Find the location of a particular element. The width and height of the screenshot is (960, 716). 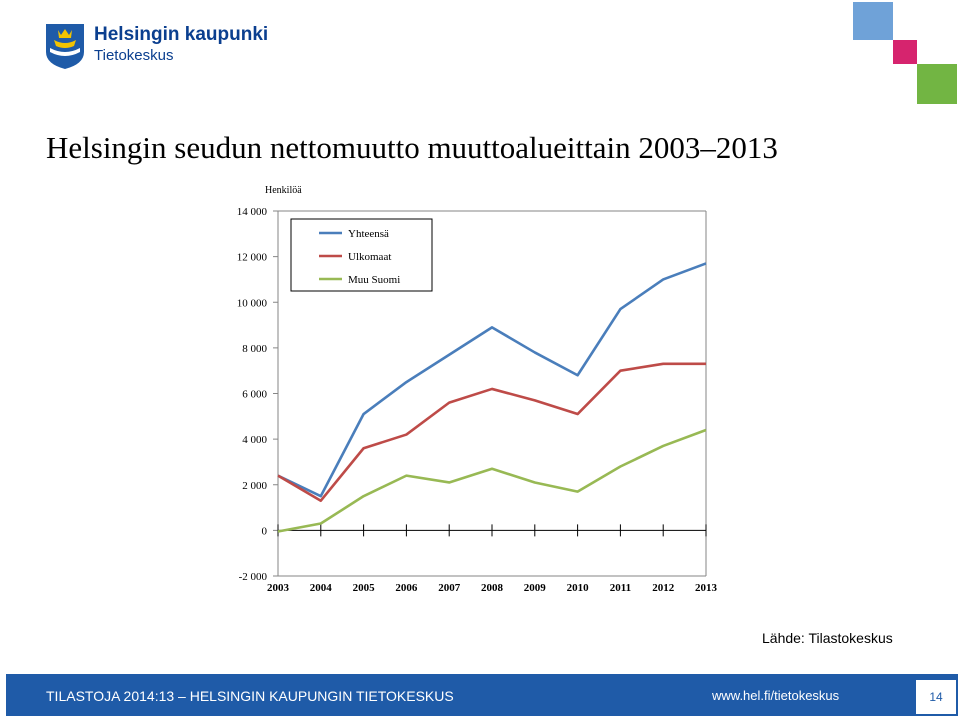

helsinki-crest-icon is located at coordinates (65, 46).